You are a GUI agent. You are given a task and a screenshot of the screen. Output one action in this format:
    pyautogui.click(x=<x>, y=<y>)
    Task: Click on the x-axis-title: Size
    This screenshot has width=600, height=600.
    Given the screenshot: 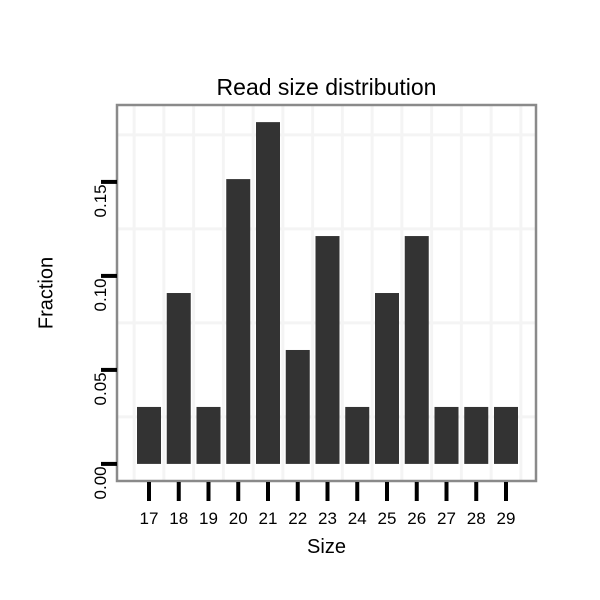 What is the action you would take?
    pyautogui.click(x=326, y=547)
    